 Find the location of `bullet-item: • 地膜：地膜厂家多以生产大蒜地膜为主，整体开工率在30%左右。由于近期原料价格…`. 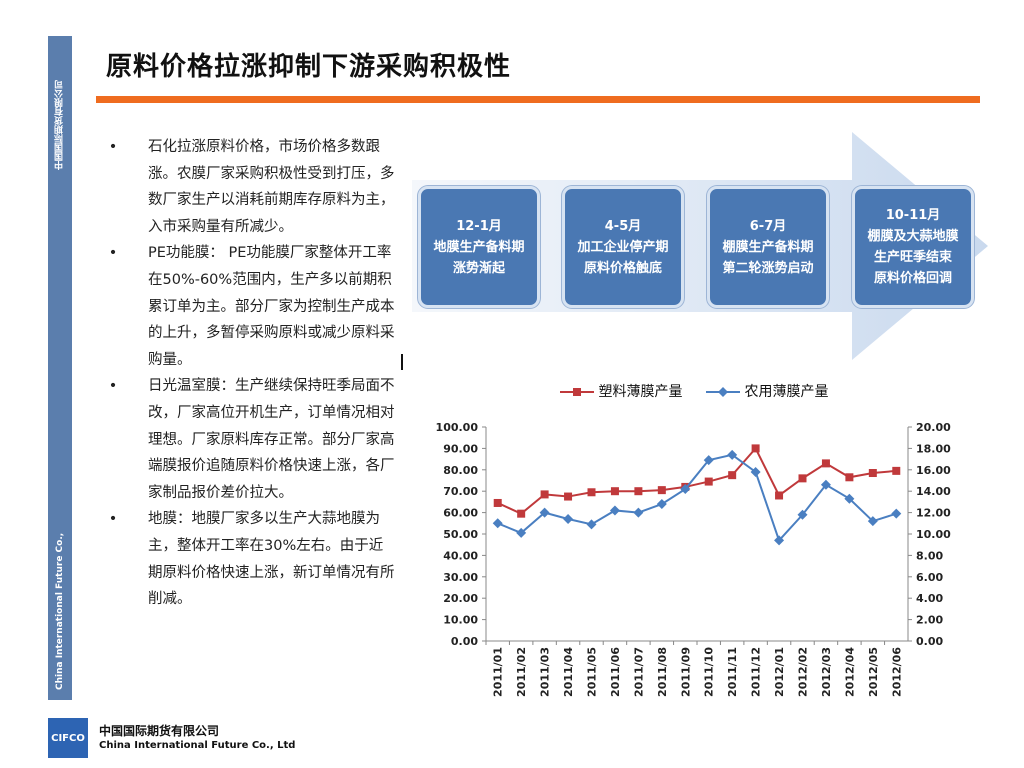

bullet-item: • 地膜：地膜厂家多以生产大蒜地膜为主，整体开工率在30%左右。由于近期原料价格… is located at coordinates (251, 559).